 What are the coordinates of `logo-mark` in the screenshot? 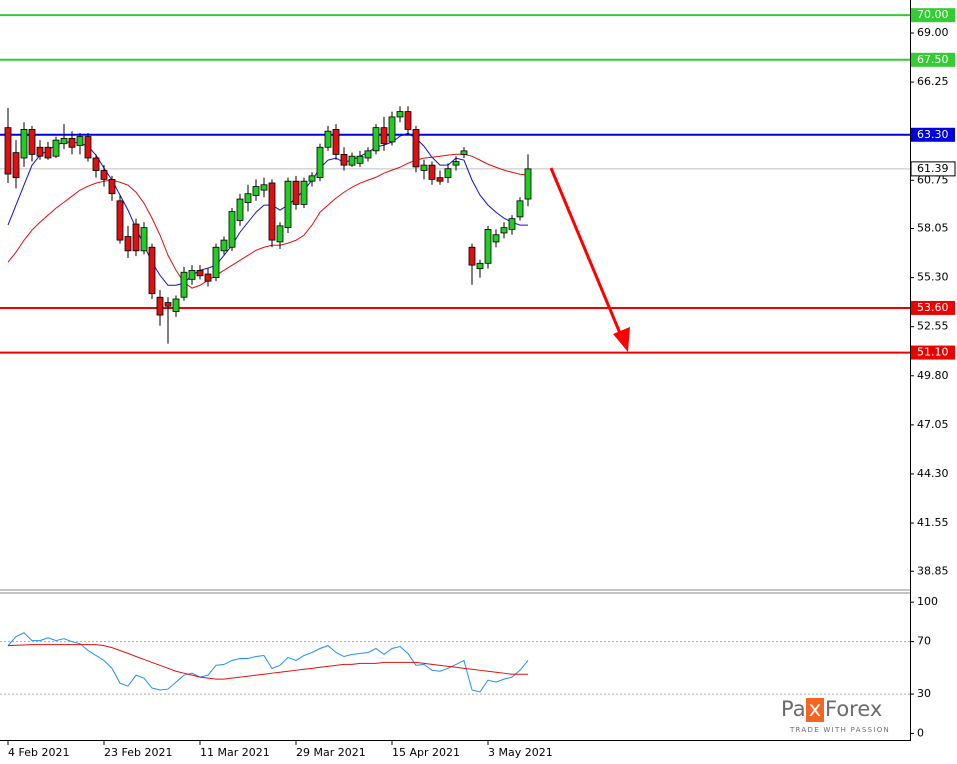 It's located at (815, 710).